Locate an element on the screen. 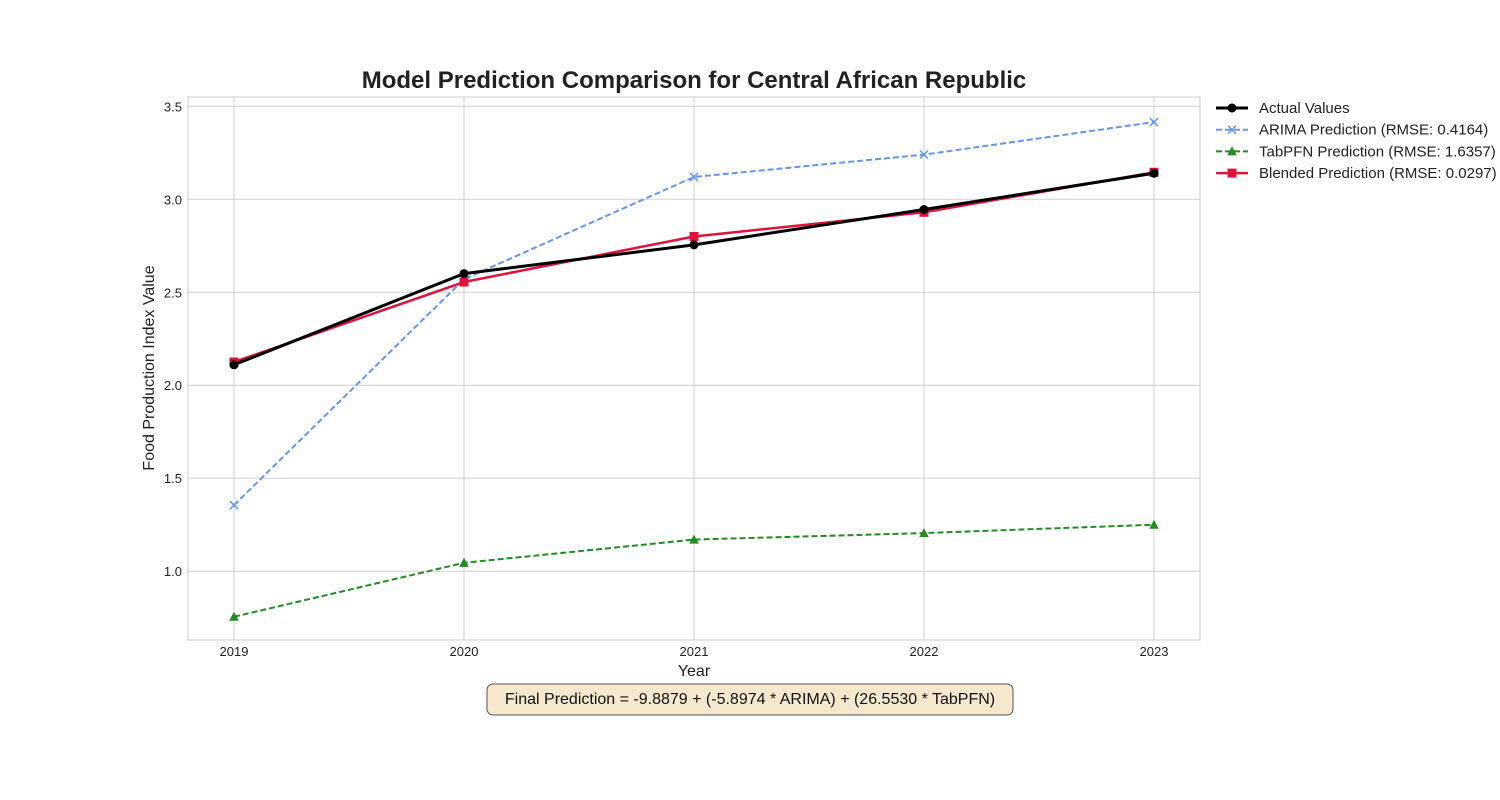 The width and height of the screenshot is (1500, 800). x-axis-ticks: 2019 2020 2021 2022 2023 is located at coordinates (694, 651).